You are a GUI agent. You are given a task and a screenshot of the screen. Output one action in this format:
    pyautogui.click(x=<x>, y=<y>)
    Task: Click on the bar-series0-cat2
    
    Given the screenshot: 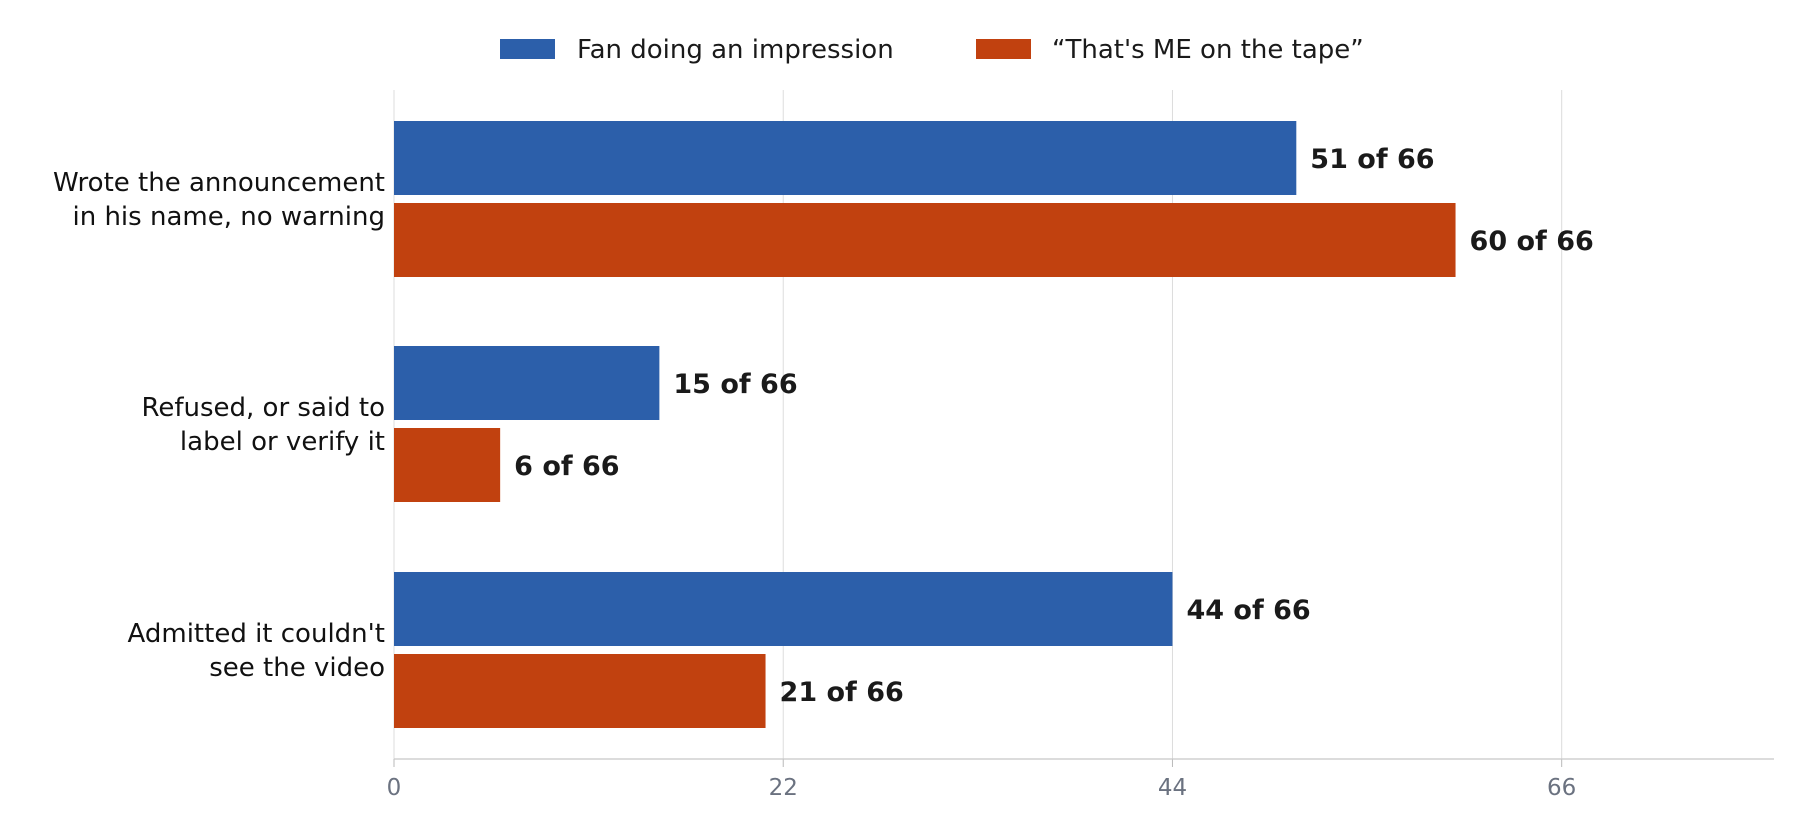 What is the action you would take?
    pyautogui.click(x=783, y=609)
    